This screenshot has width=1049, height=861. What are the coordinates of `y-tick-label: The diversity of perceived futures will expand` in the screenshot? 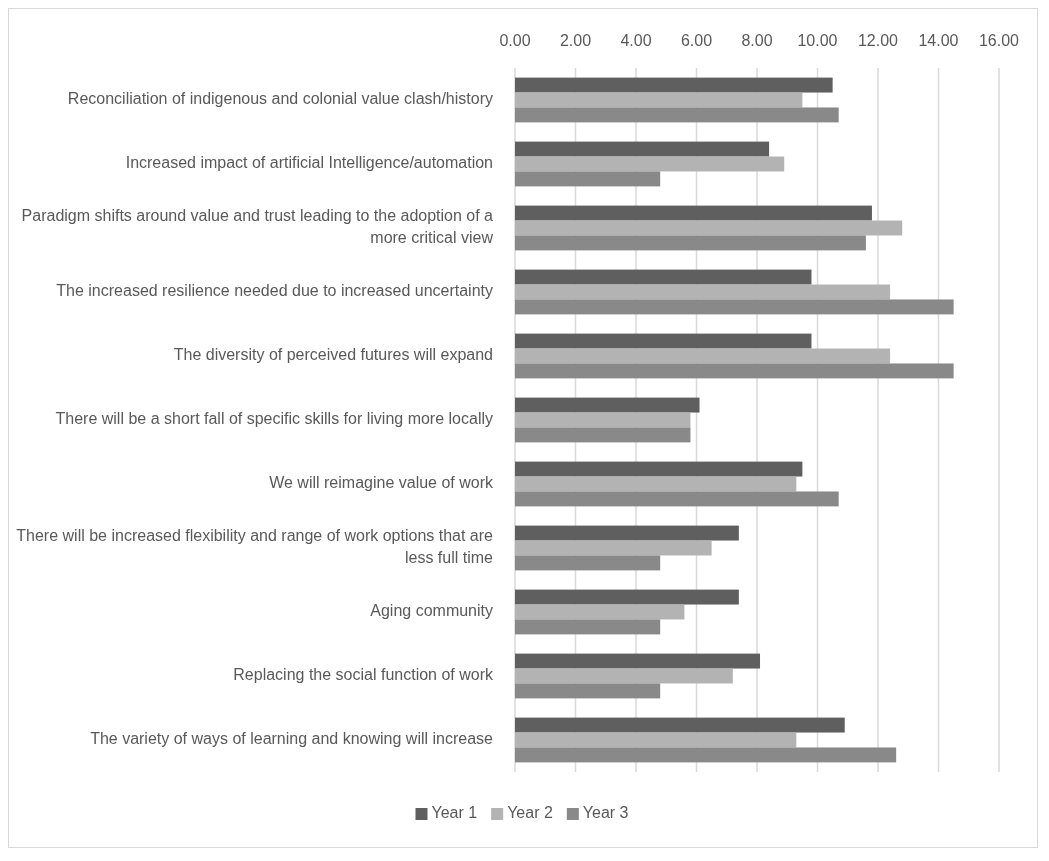 It's located at (333, 355).